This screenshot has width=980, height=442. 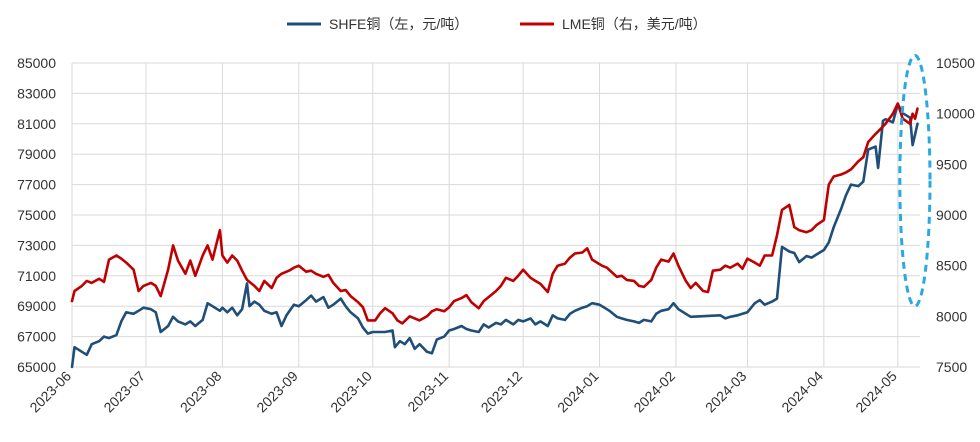 I want to click on x-tick-label: 2024-04, so click(x=802, y=392).